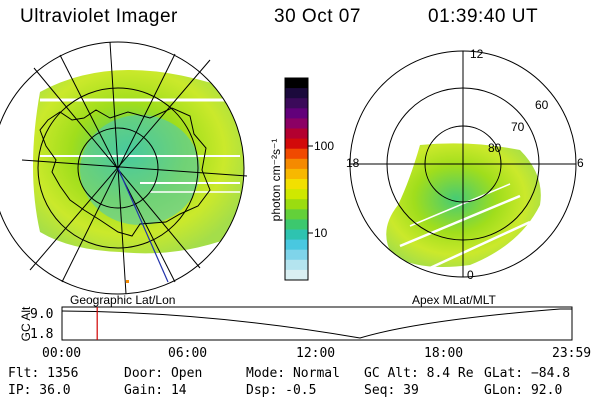  What do you see at coordinates (324, 146) in the screenshot?
I see `colorbar-tick-100: 100` at bounding box center [324, 146].